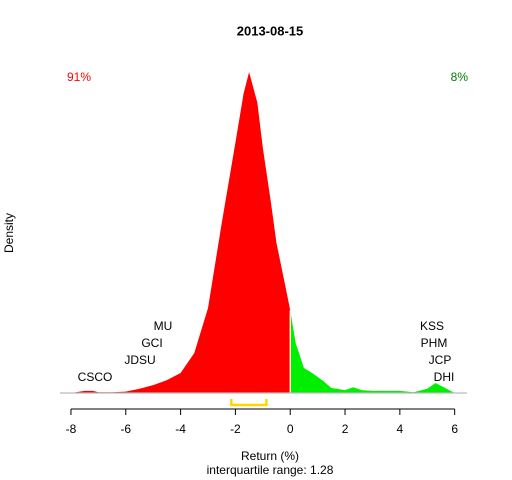 The width and height of the screenshot is (512, 480). I want to click on stock-label: JCP, so click(440, 360).